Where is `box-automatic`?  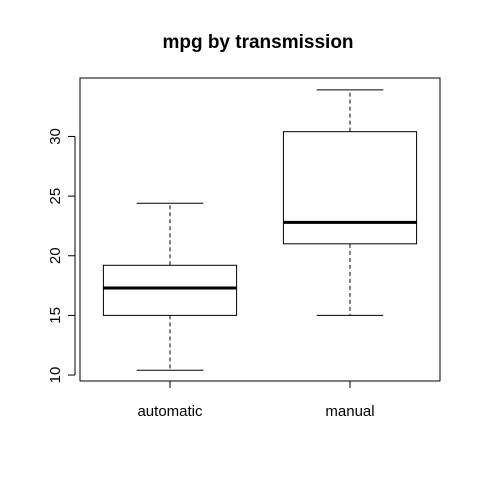 box-automatic is located at coordinates (170, 286).